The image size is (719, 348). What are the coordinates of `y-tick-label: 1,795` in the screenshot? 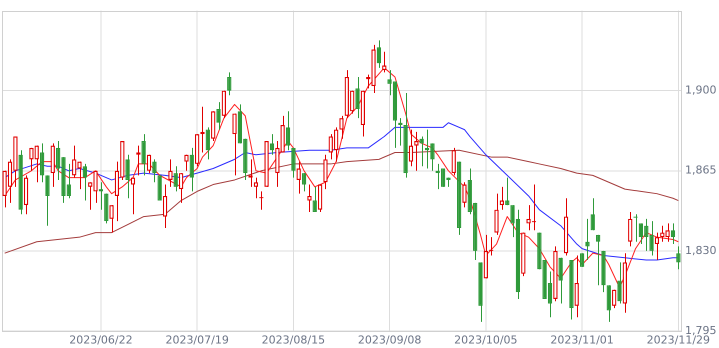 It's located at (700, 330).